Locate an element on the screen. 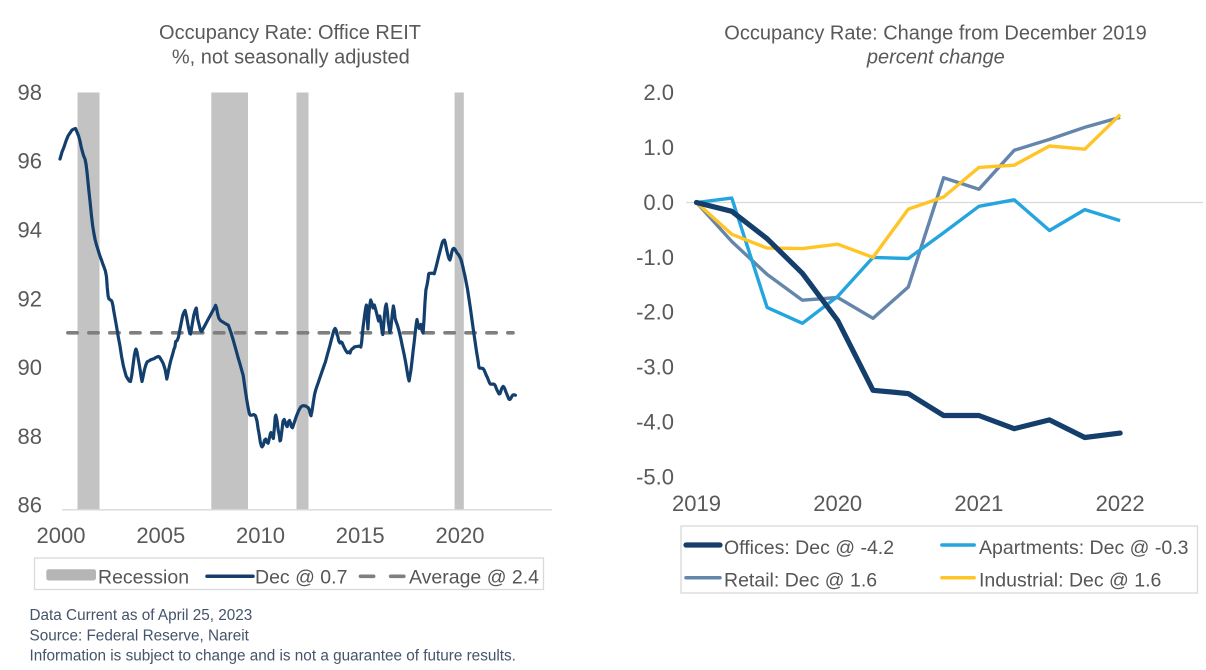  svg-text: 2010 is located at coordinates (260, 535).